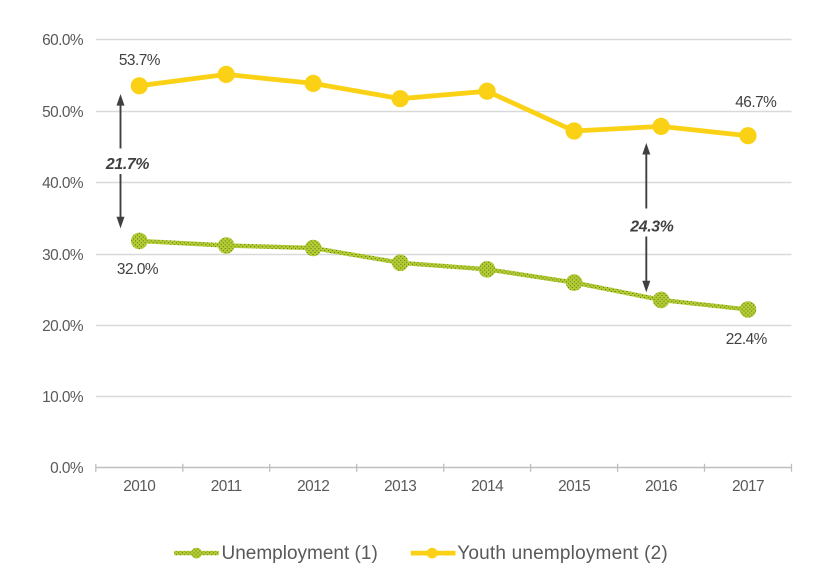 This screenshot has width=830, height=584. Describe the element at coordinates (140, 60) in the screenshot. I see `svg-text: 53.7%` at that location.